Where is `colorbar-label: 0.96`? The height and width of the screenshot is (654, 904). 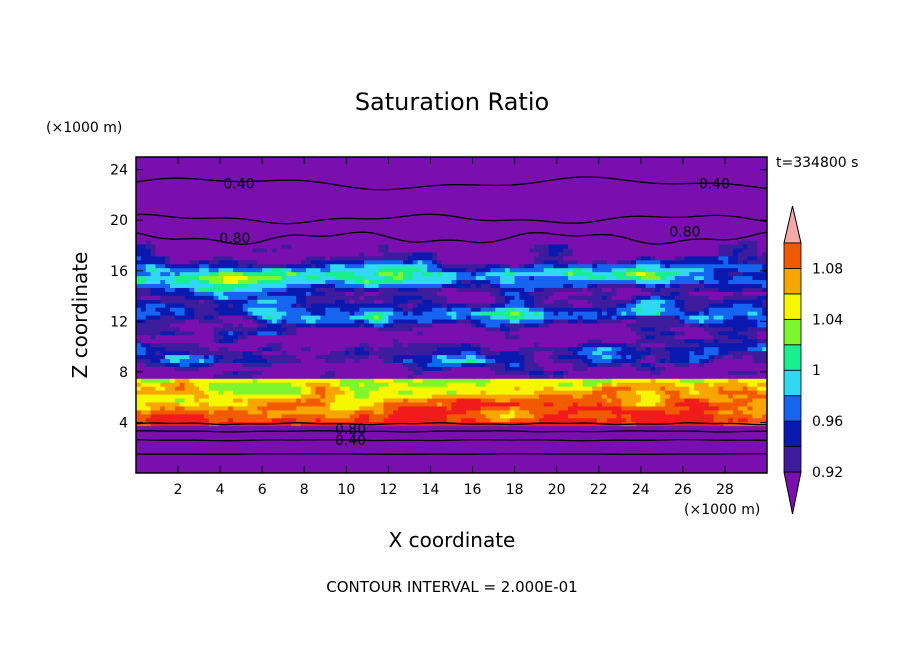
colorbar-label: 0.96 is located at coordinates (827, 422).